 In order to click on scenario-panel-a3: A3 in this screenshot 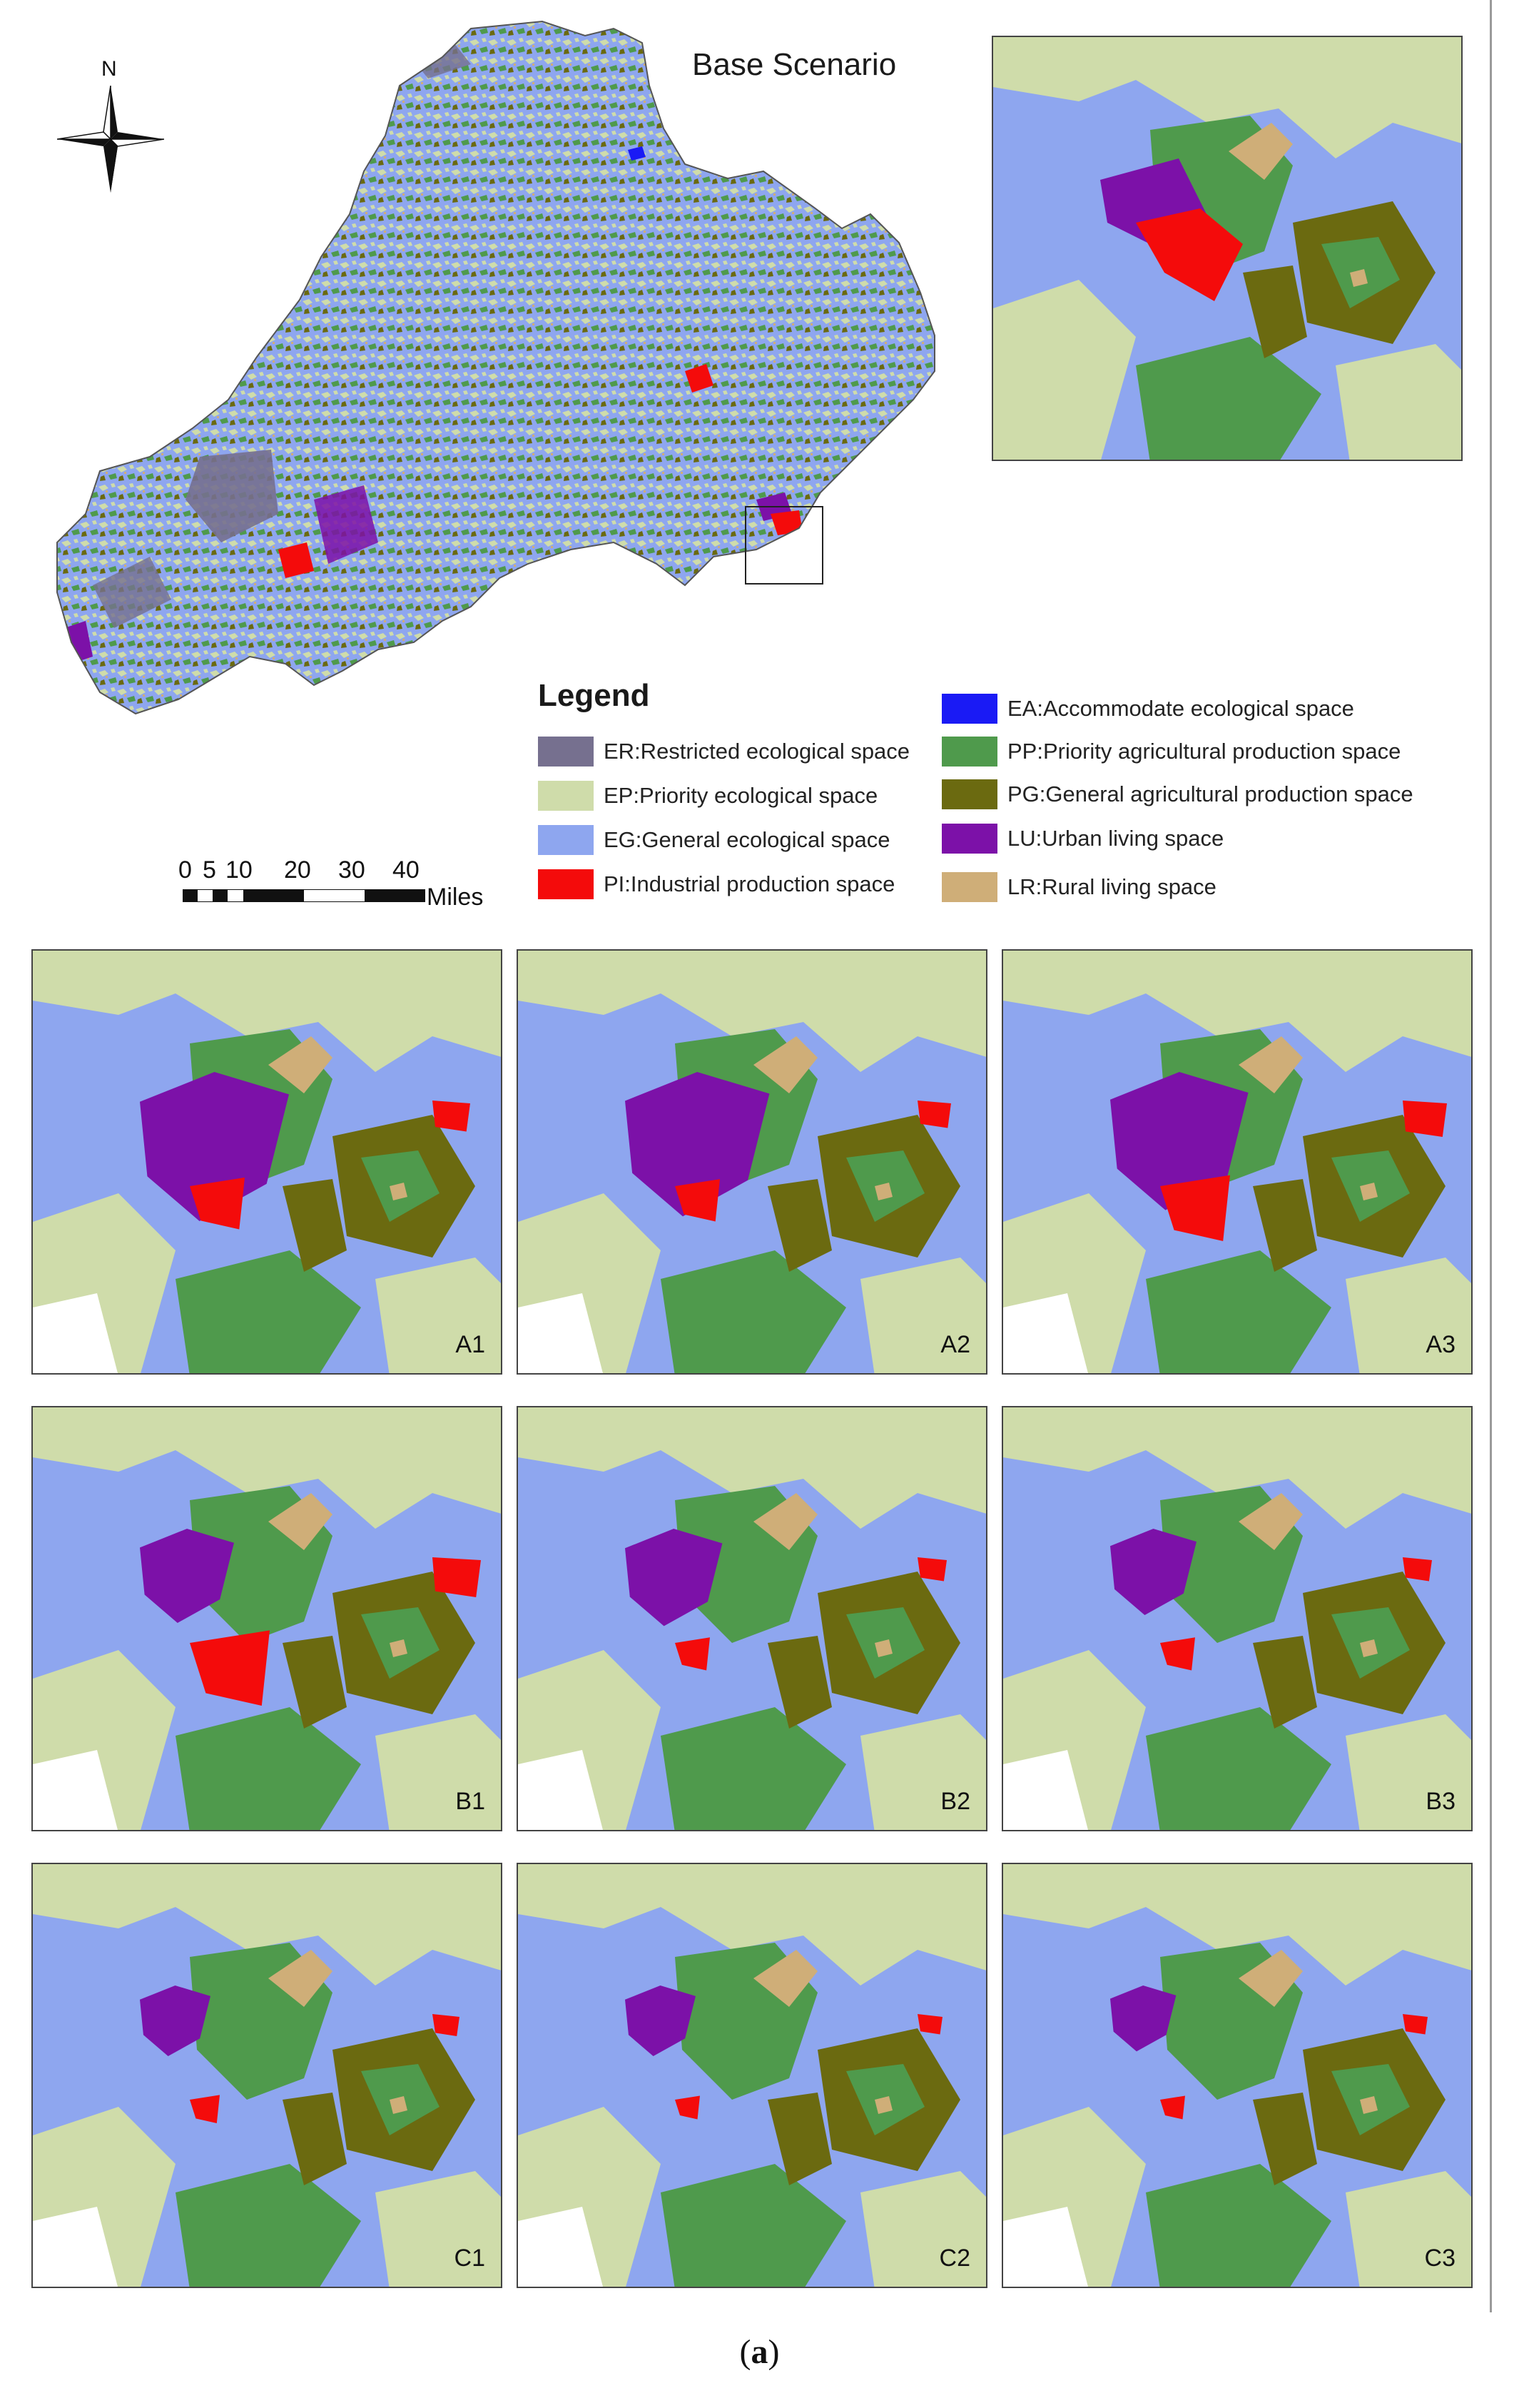, I will do `click(1237, 1162)`.